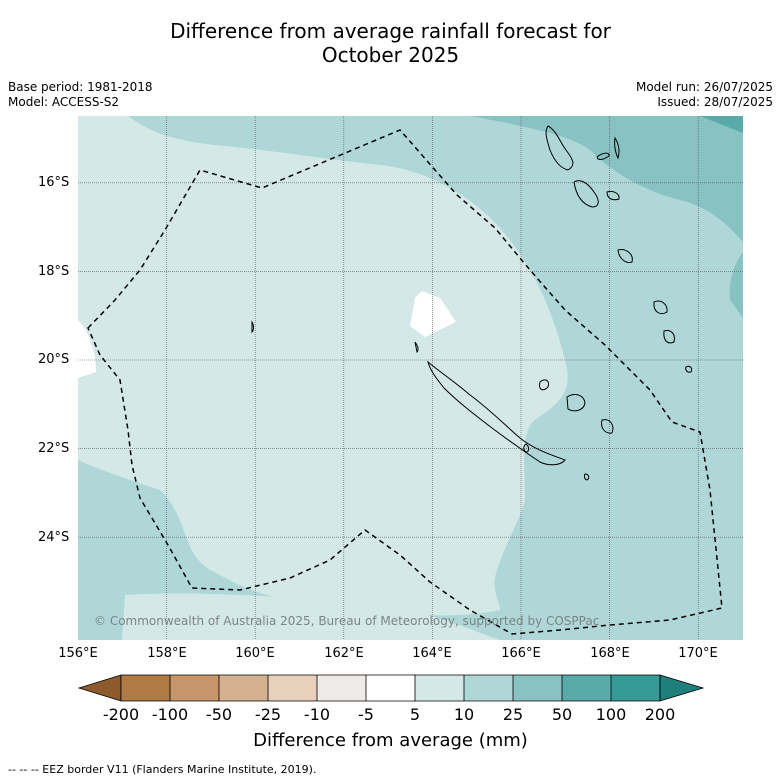  I want to click on loyalty-maré, so click(576, 403).